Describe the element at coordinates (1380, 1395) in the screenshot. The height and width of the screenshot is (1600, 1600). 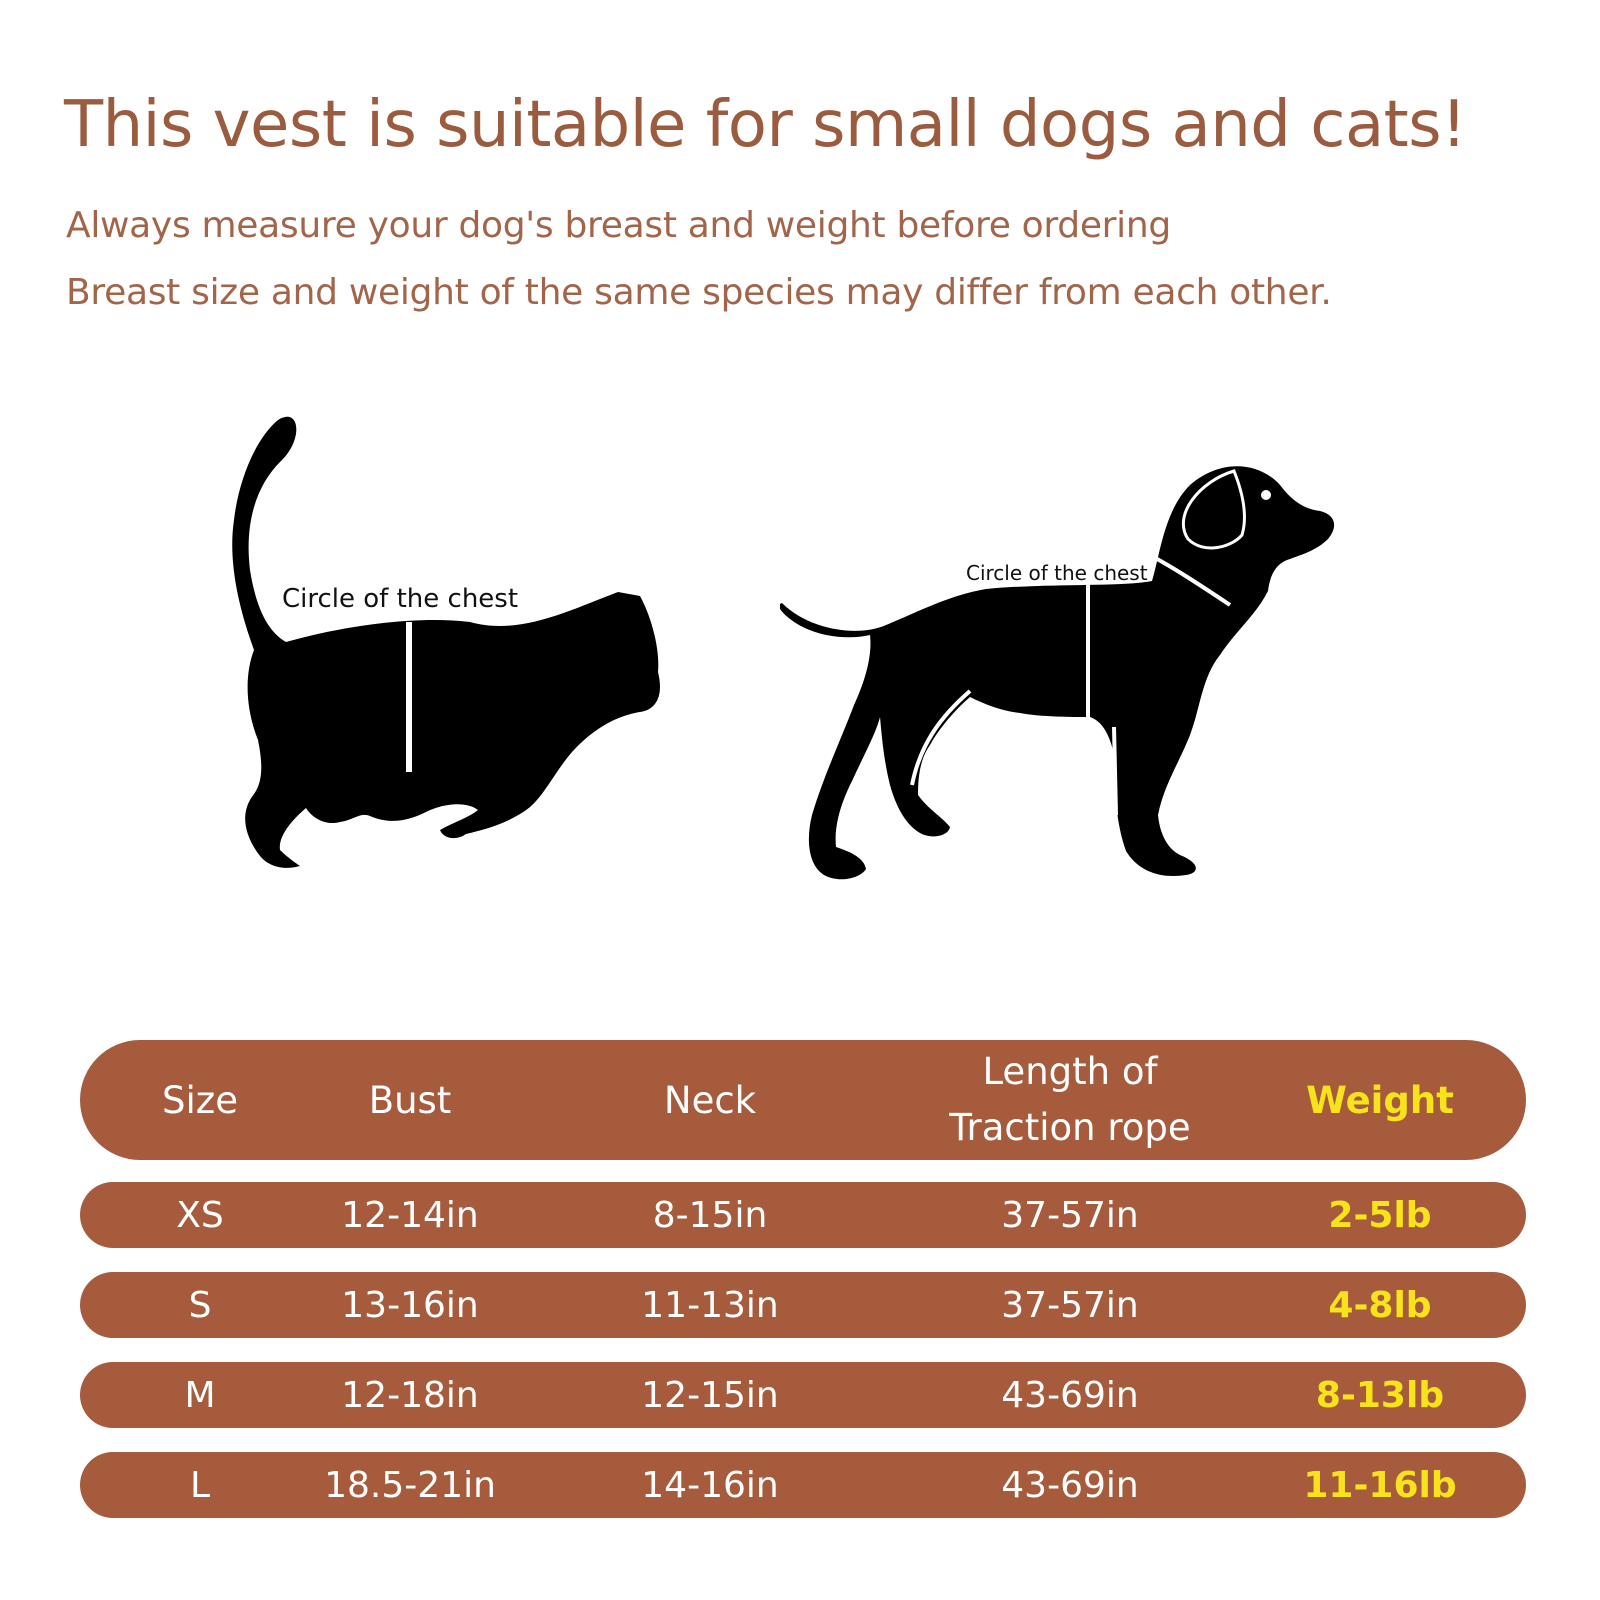
I see `row-weight: 8-13lb` at that location.